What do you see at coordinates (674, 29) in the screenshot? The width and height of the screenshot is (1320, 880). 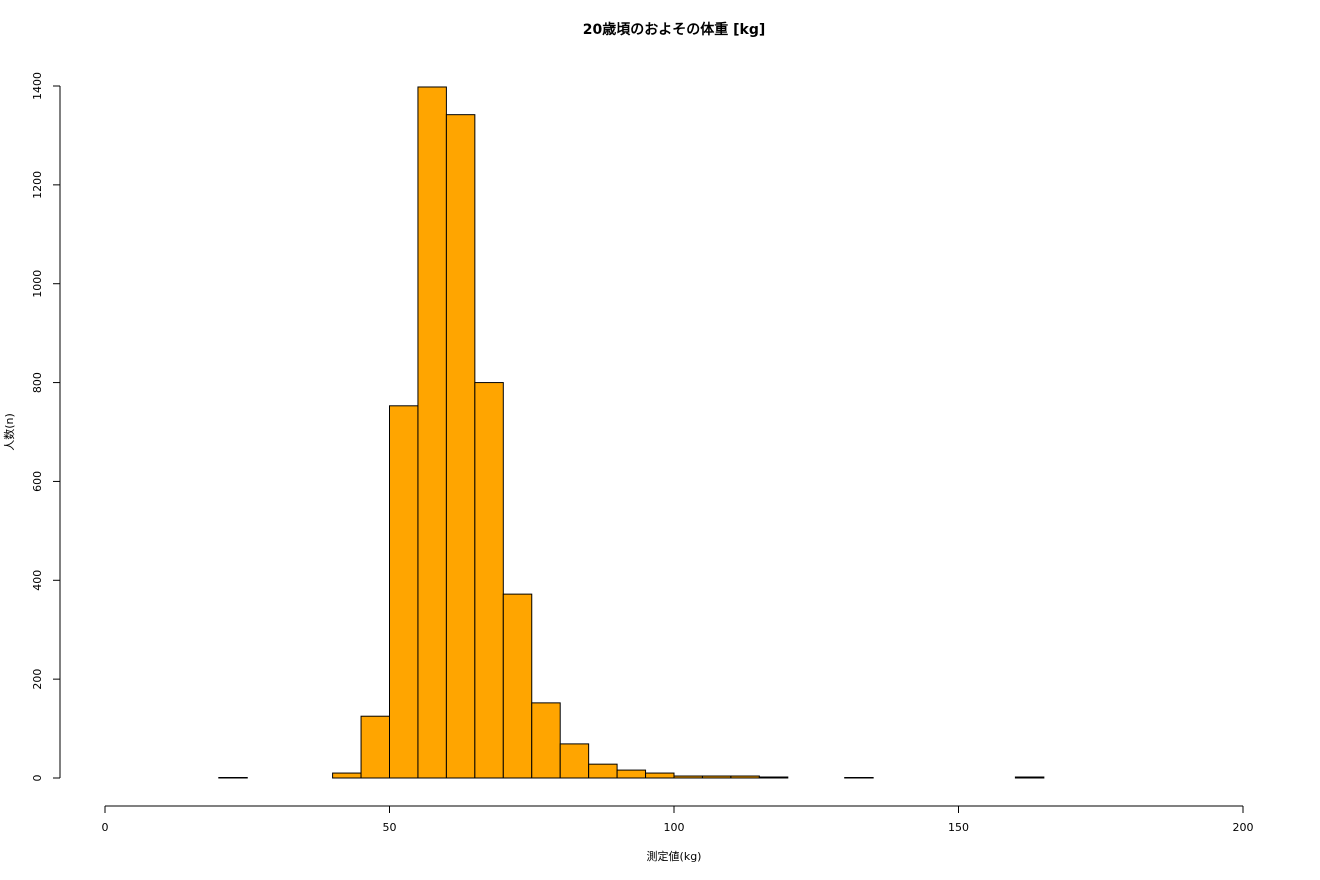 I see `chart-title: 20歳頃のおよその体重 [kg]` at bounding box center [674, 29].